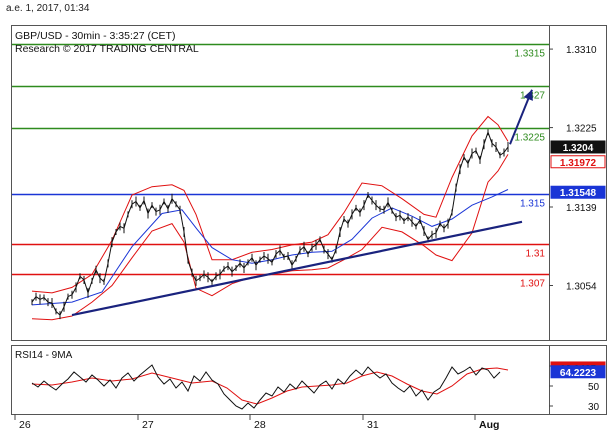 The image size is (611, 440). I want to click on rsi-ma-line, so click(270, 386).